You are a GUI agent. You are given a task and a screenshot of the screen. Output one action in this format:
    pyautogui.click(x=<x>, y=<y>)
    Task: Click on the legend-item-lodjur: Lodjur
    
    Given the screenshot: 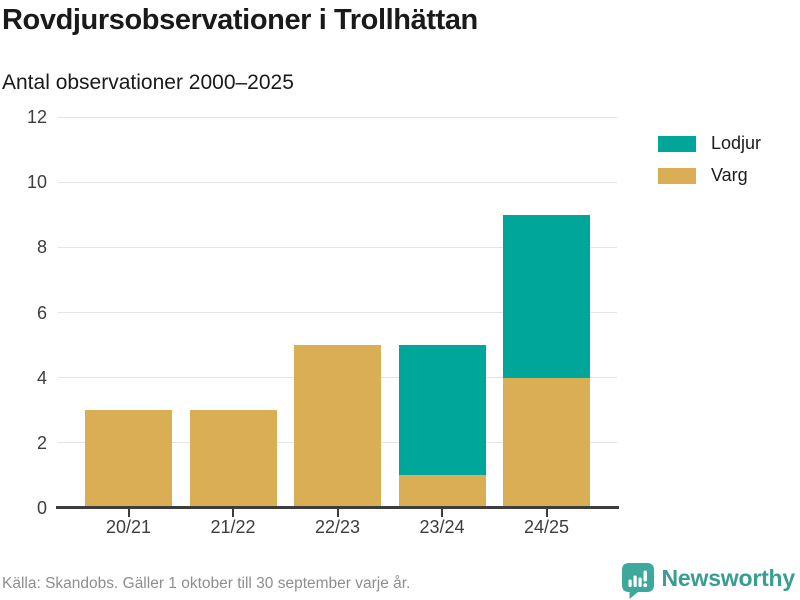 What is the action you would take?
    pyautogui.click(x=709, y=143)
    